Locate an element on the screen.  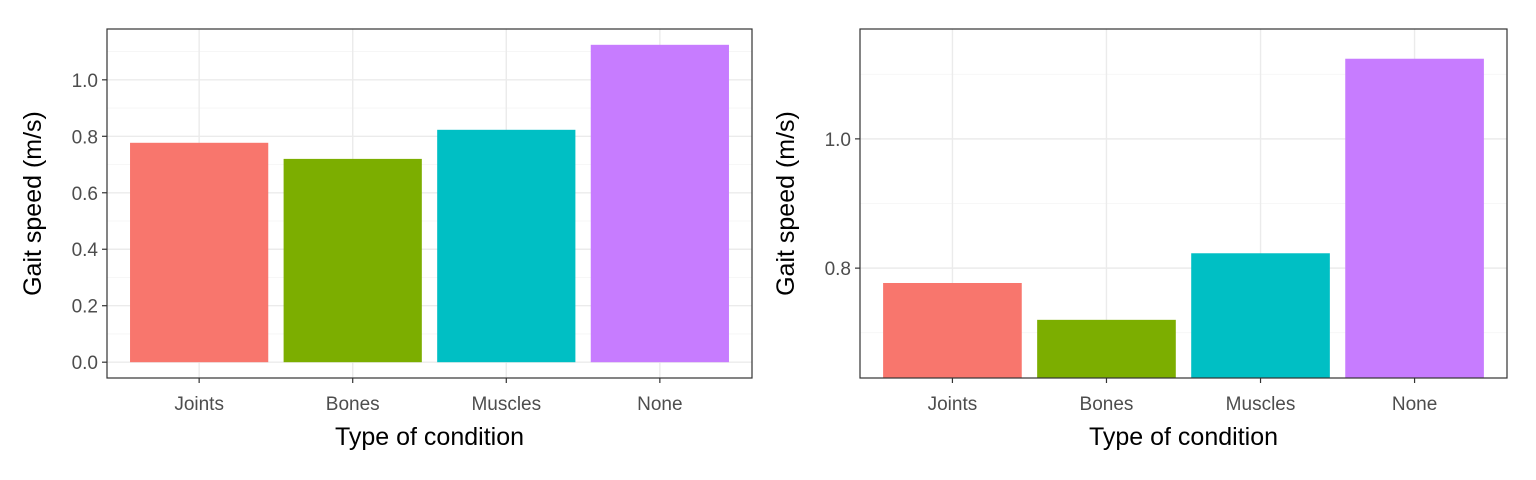
y-tick-label: 0.6 is located at coordinates (85, 194).